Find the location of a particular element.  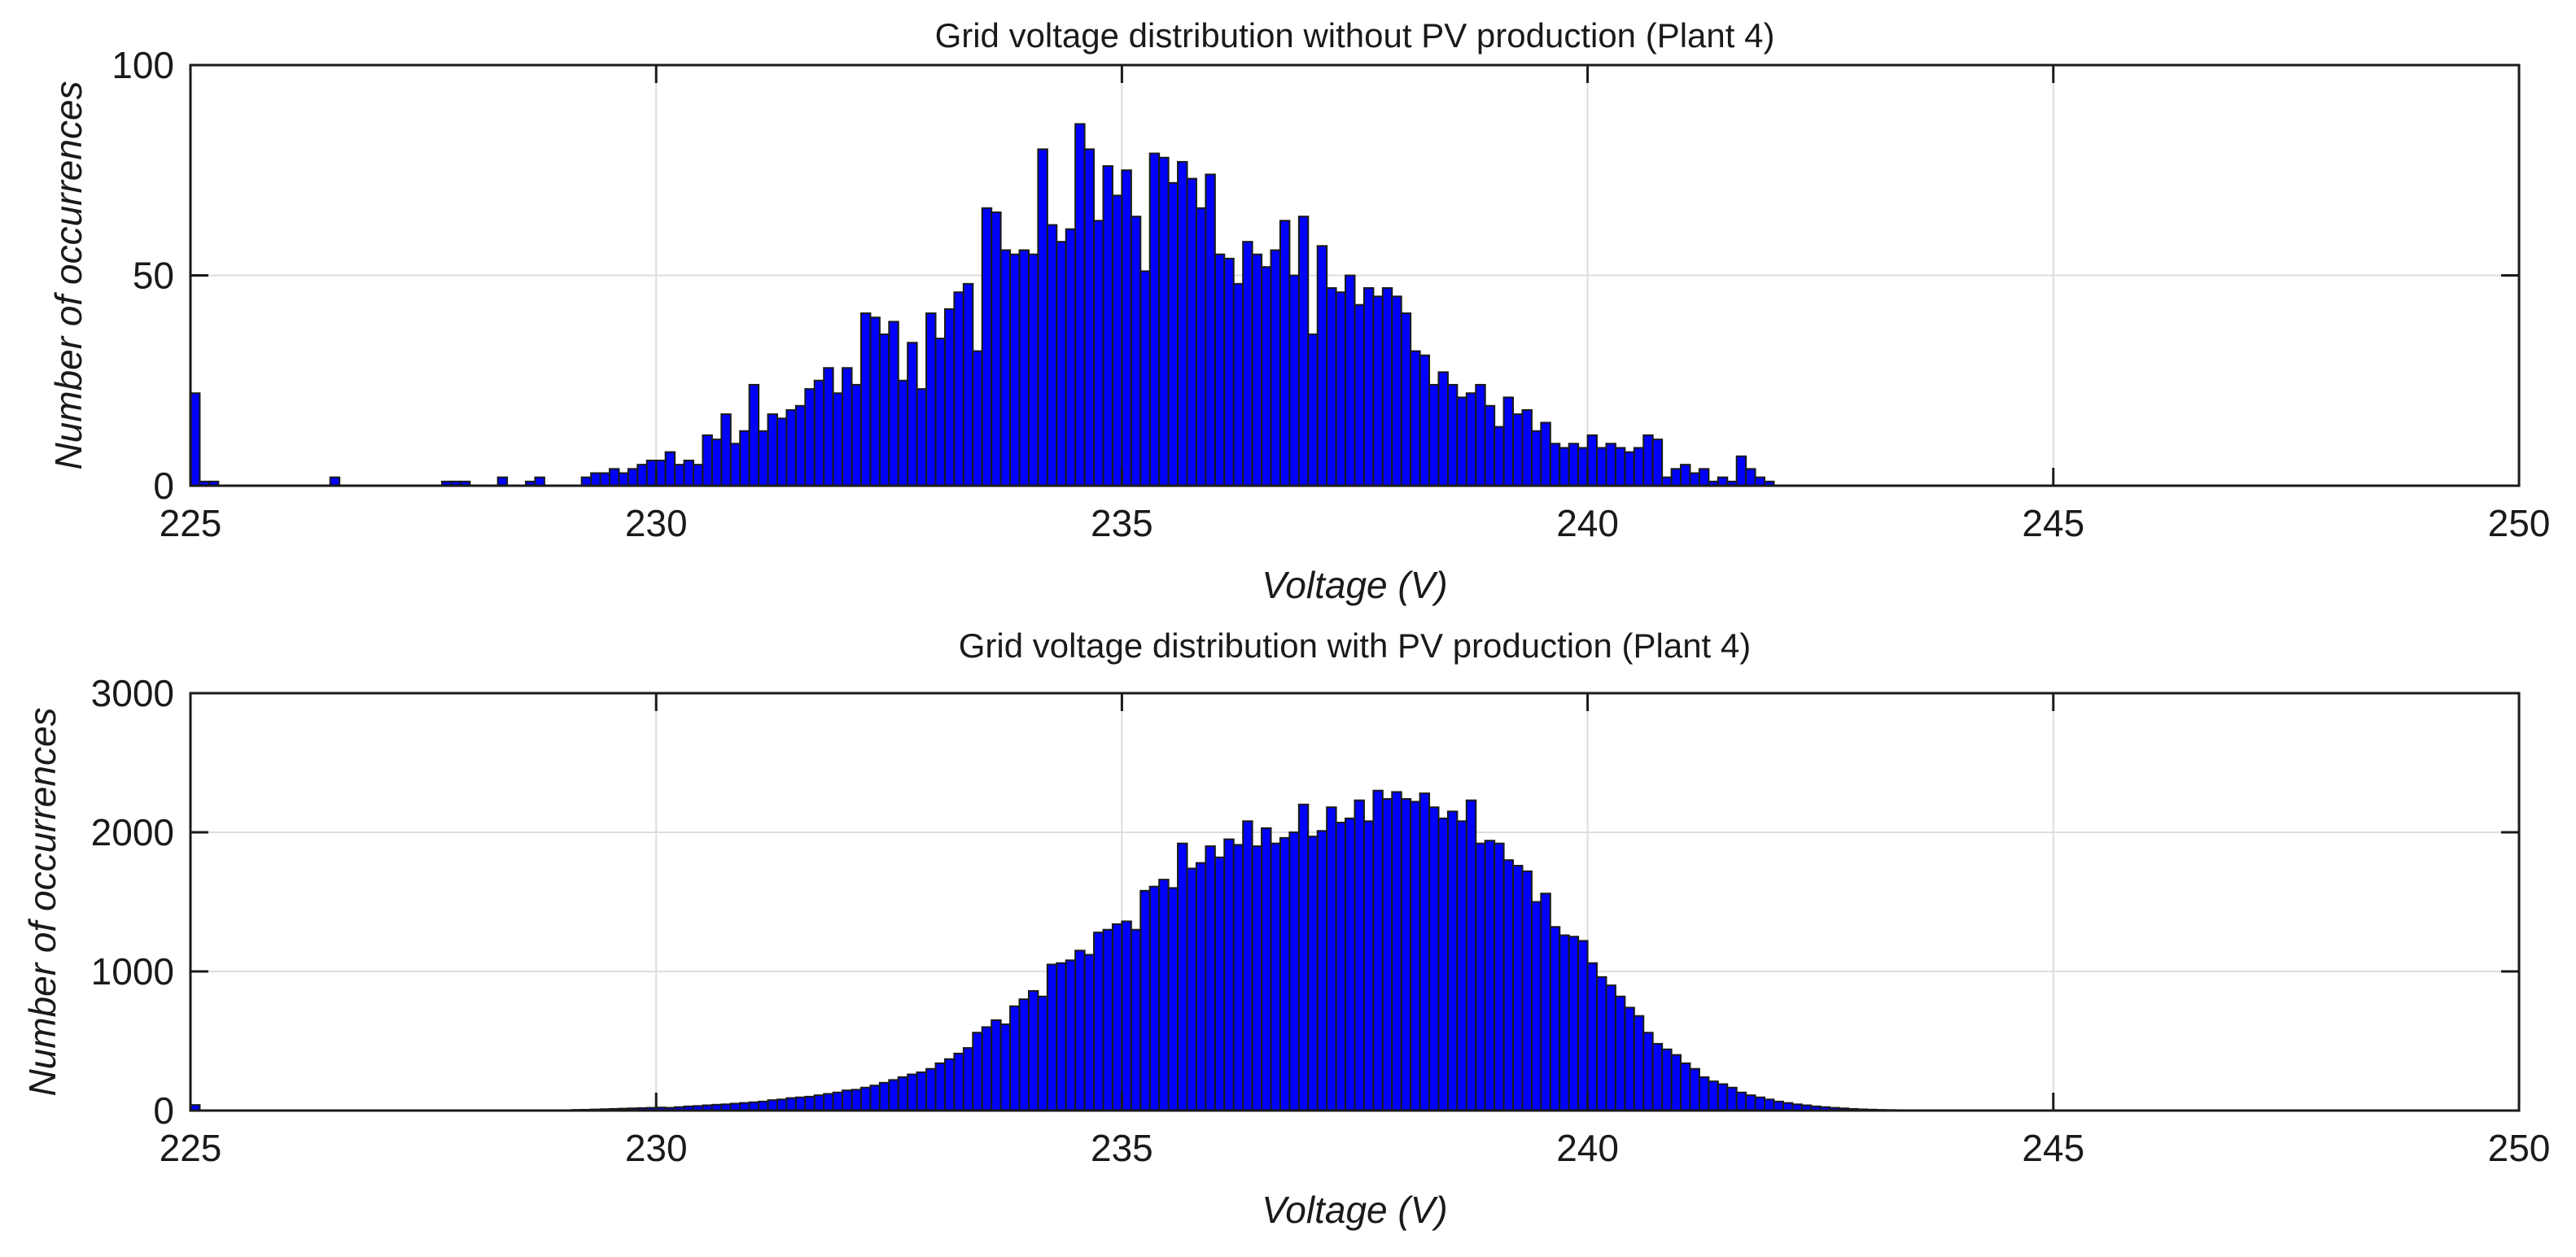

x-tick-label: 230 is located at coordinates (656, 523).